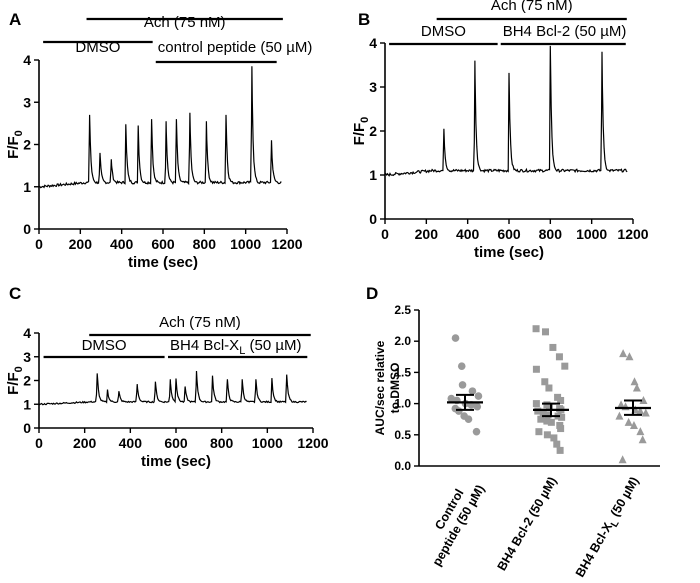 The height and width of the screenshot is (583, 700). What do you see at coordinates (27, 145) in the screenshot?
I see `y-tick-label: 2` at bounding box center [27, 145].